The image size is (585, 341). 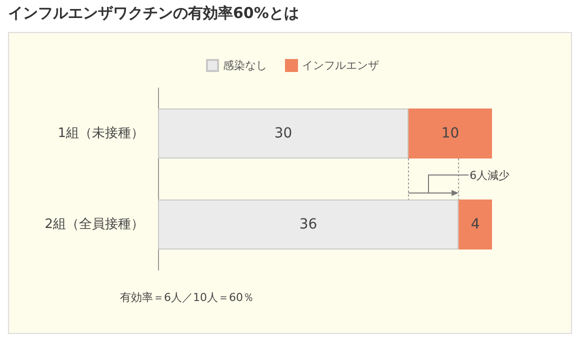 I want to click on text: 有効率＝6人／10人＝60％, so click(x=187, y=297).